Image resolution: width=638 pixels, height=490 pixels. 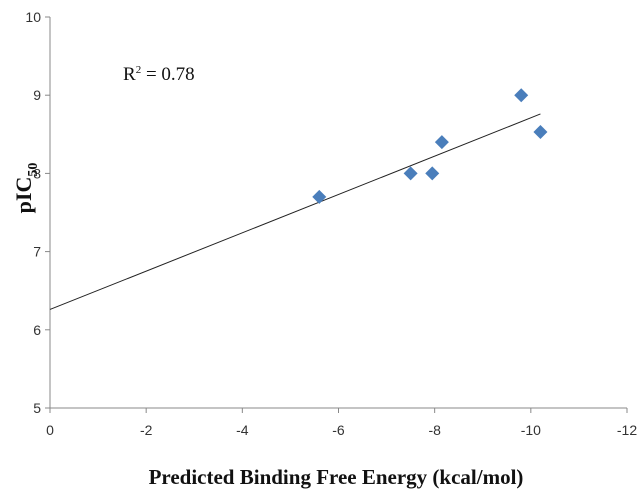 I want to click on y-tick-label: 5, so click(x=37, y=408).